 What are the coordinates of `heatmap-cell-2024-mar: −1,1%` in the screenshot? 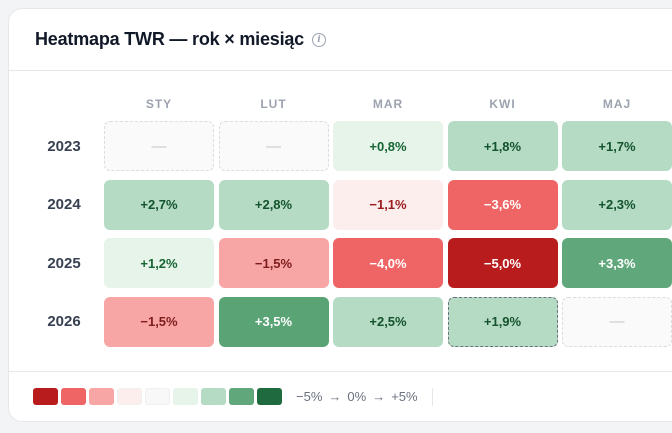 It's located at (388, 204).